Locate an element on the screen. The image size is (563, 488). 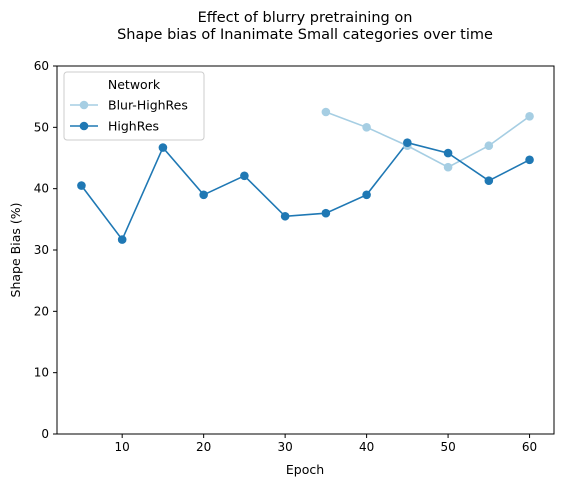
y-tick-label: 10 is located at coordinates (41, 373).